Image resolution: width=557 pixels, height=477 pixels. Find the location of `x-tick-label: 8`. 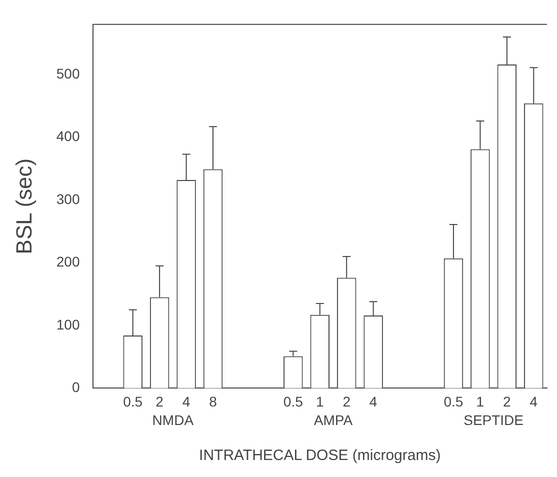

x-tick-label: 8 is located at coordinates (213, 401).